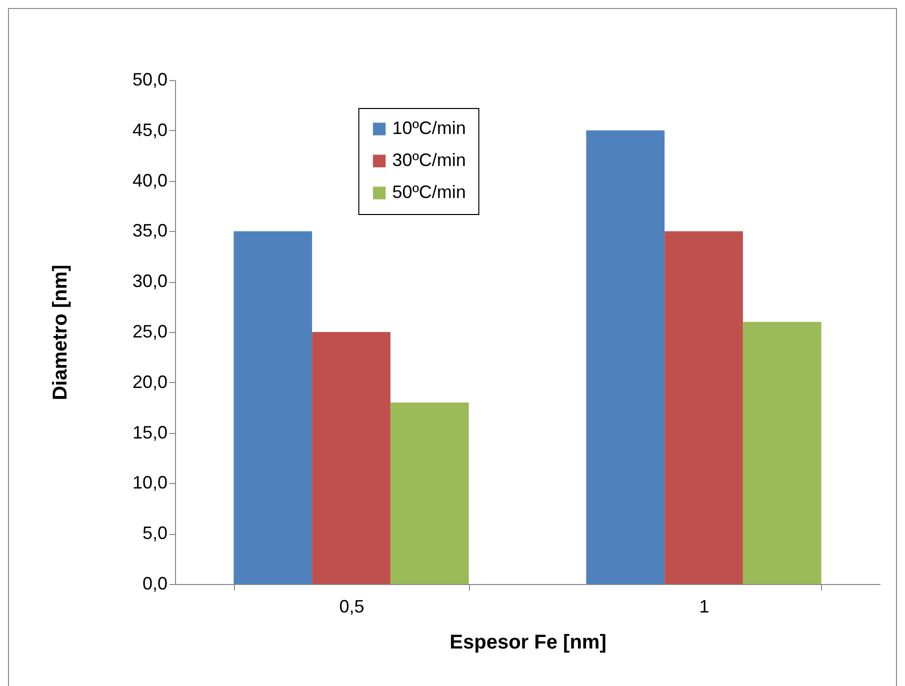 Image resolution: width=905 pixels, height=686 pixels. I want to click on x-axis-title: Espesor Fe [nm], so click(528, 643).